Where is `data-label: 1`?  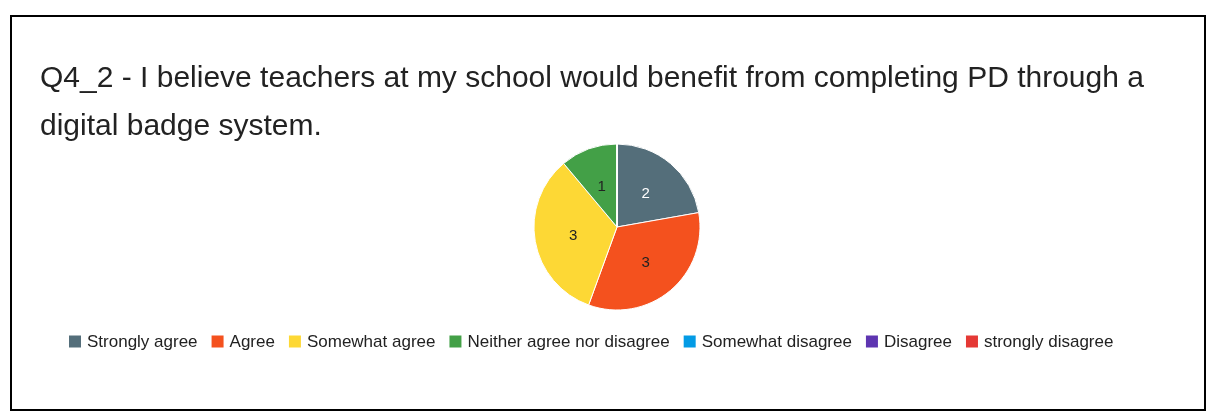 data-label: 1 is located at coordinates (601, 185).